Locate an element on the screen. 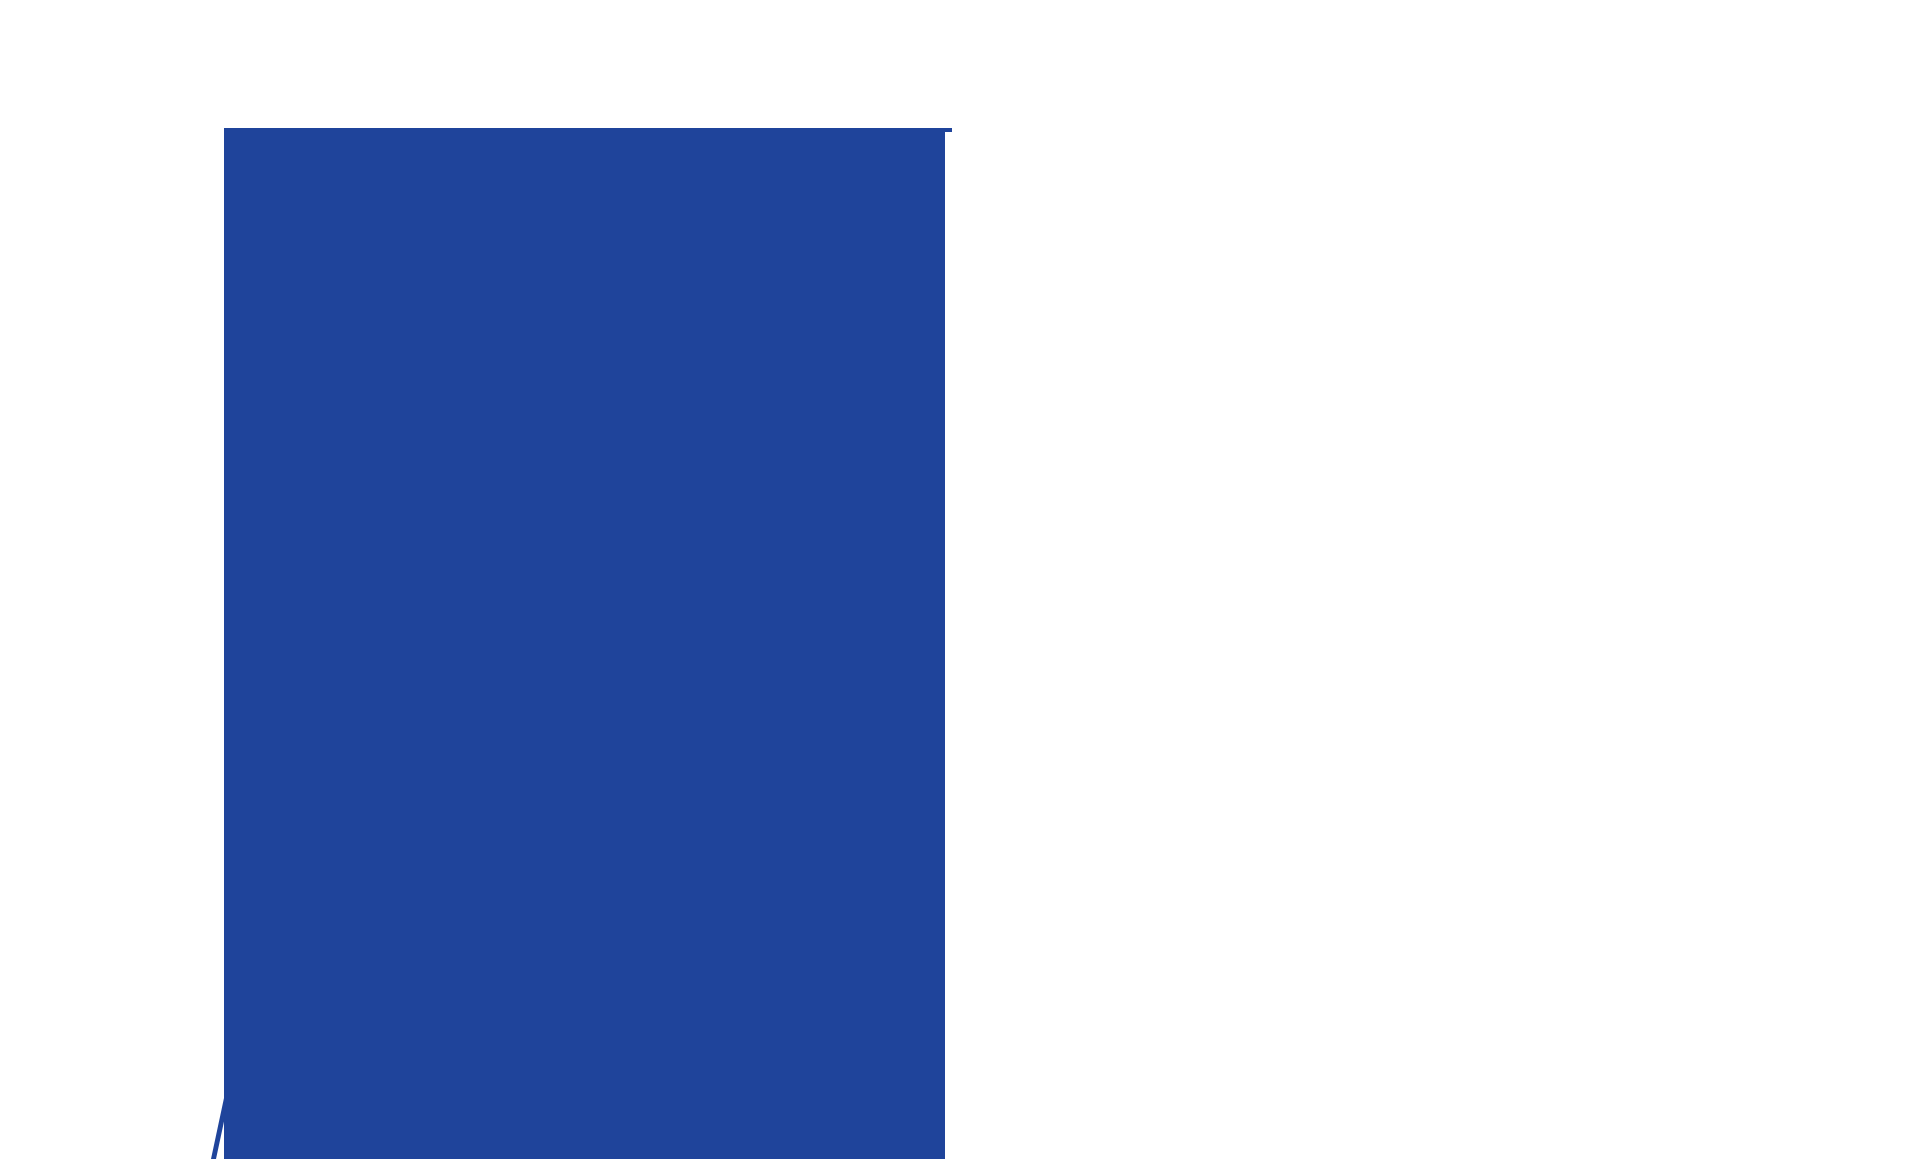  blue-block-top-tab is located at coordinates (948, 130).